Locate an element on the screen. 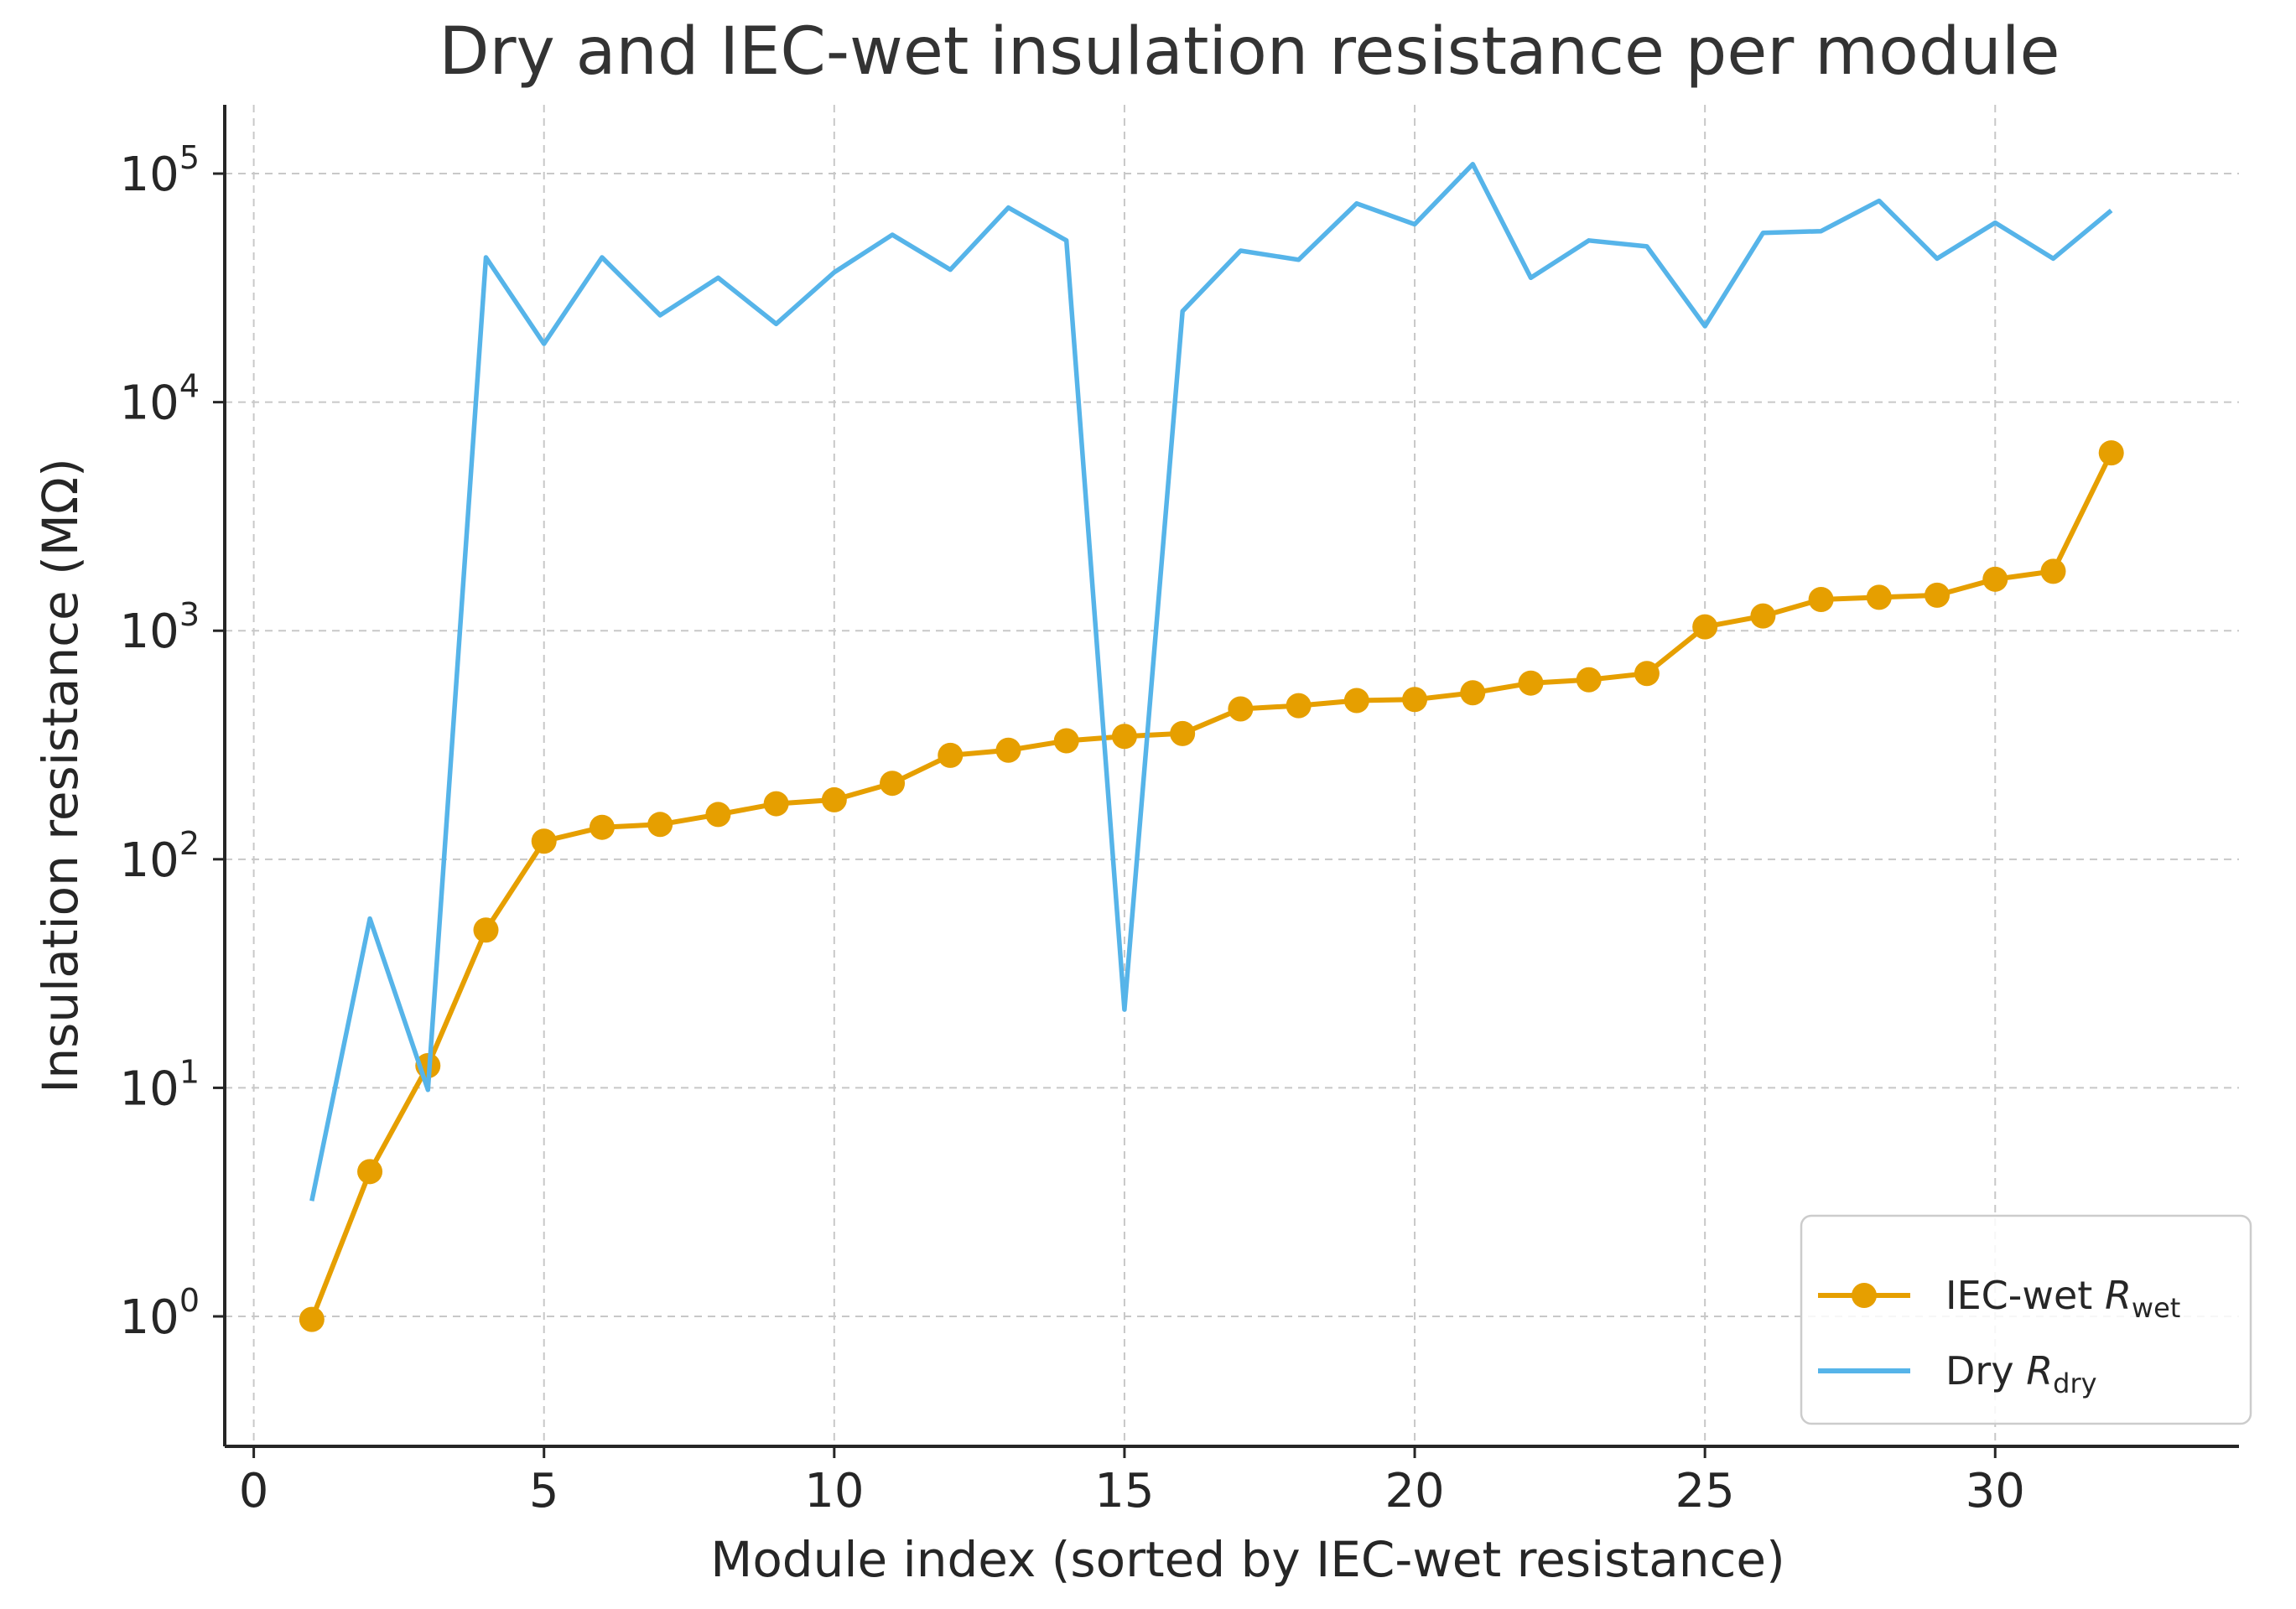 This screenshot has width=2296, height=1609. legend-label: Dry Rdry is located at coordinates (2021, 1373).